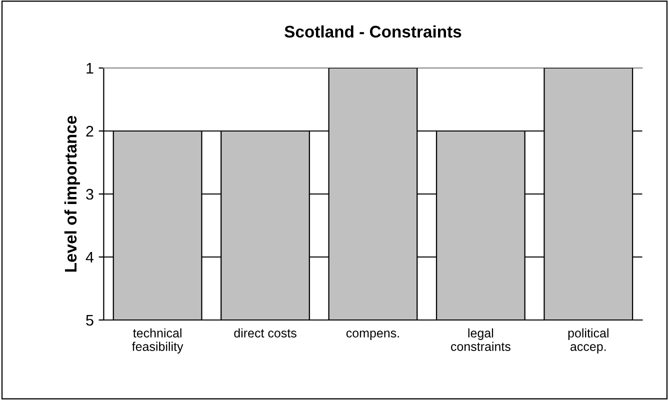 Image resolution: width=669 pixels, height=400 pixels. What do you see at coordinates (158, 341) in the screenshot?
I see `x-tick-label: technical feasibility` at bounding box center [158, 341].